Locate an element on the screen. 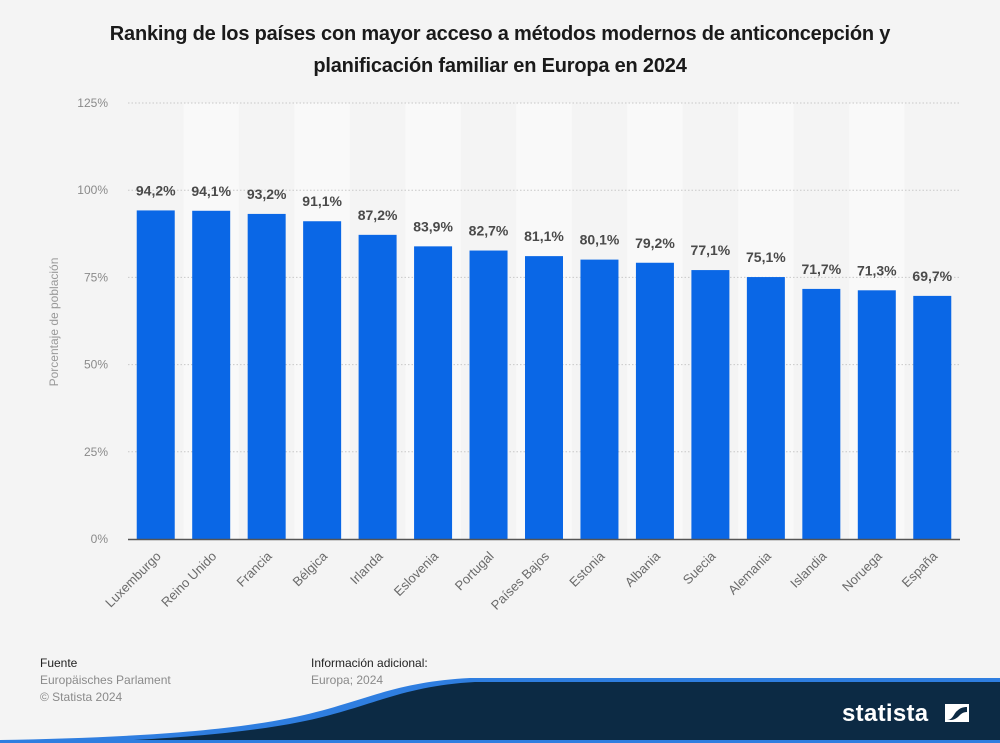  y-tick-label: 125% is located at coordinates (92, 103).